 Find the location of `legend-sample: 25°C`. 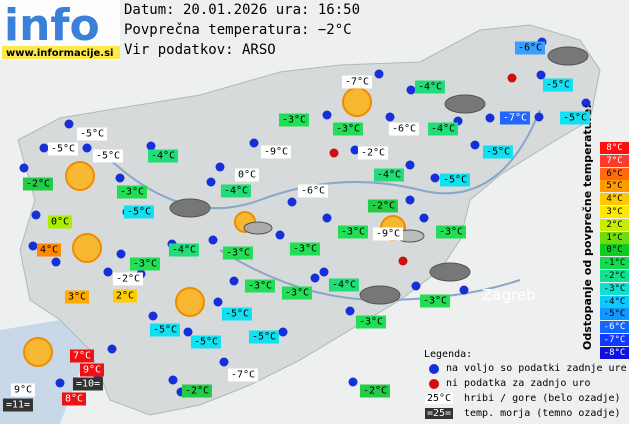

legend-sample: 25°C is located at coordinates (439, 398).